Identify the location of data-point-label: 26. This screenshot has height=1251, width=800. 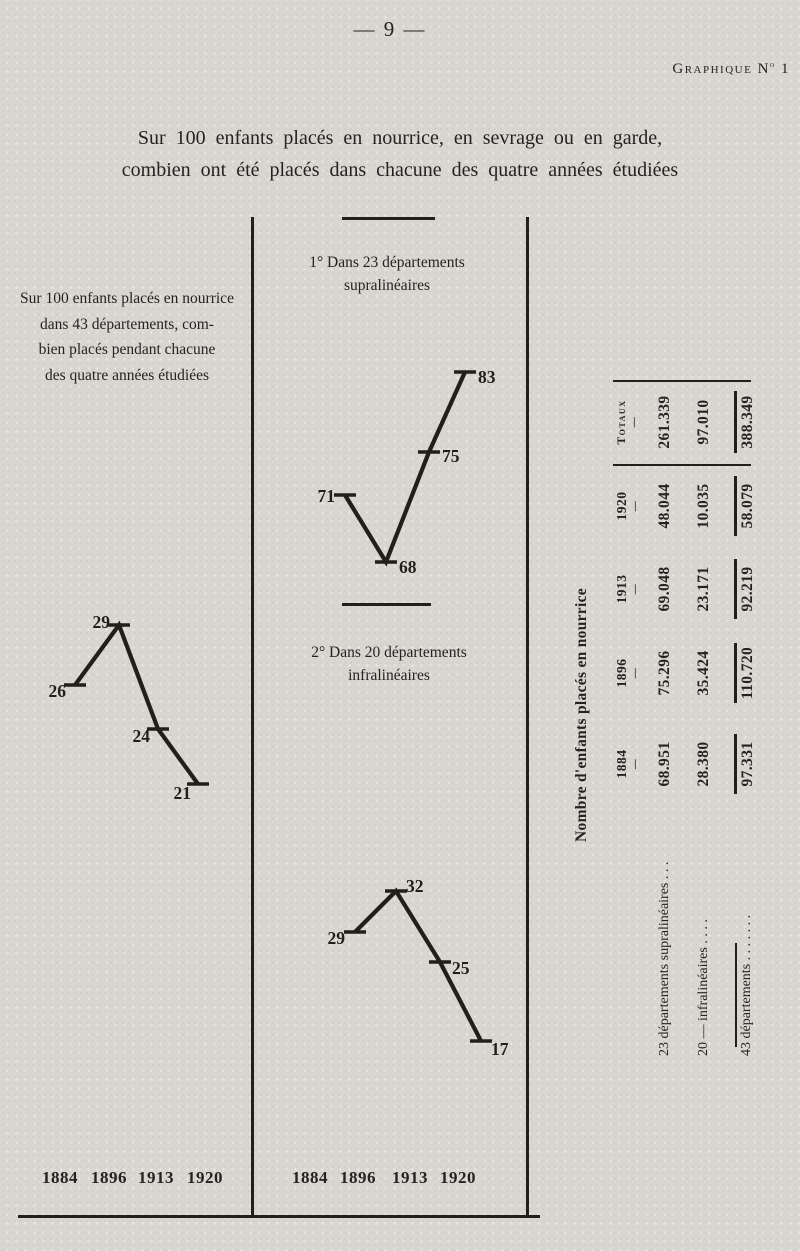
(58, 691).